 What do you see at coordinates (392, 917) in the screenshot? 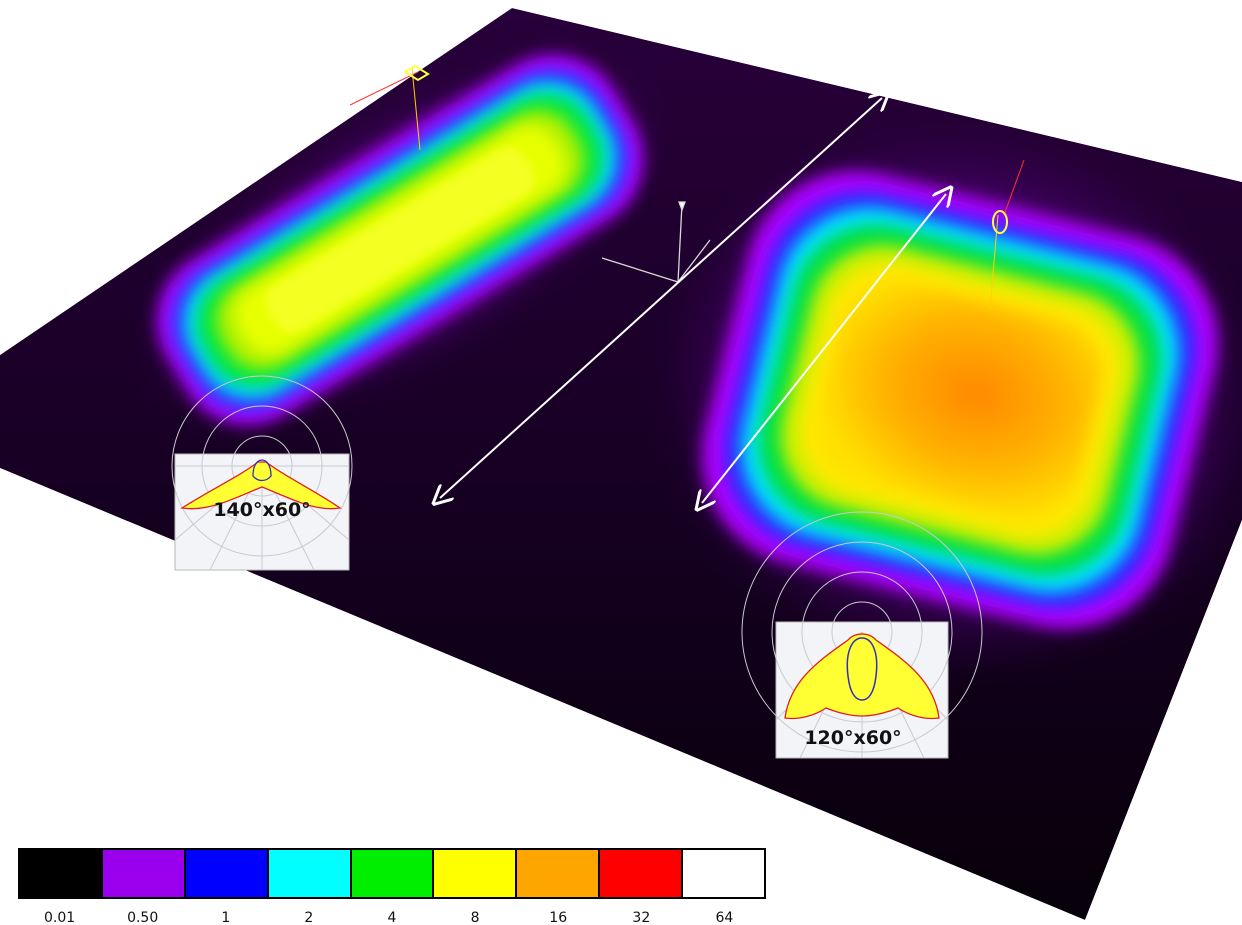
I see `legend-tick-label: 4` at bounding box center [392, 917].